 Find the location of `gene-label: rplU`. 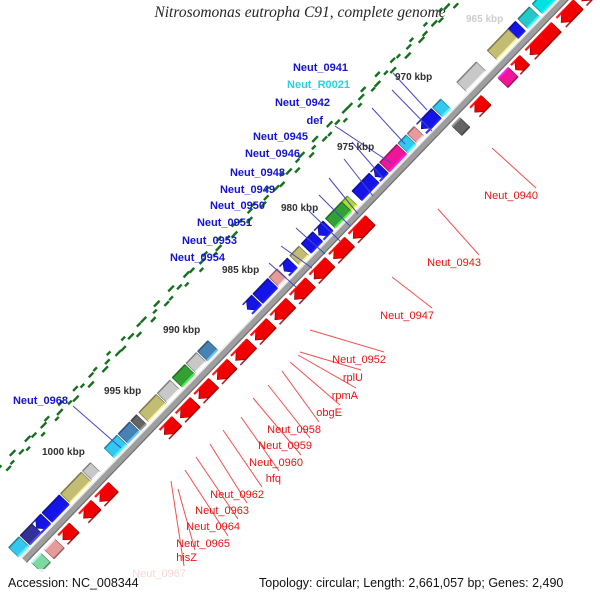

gene-label: rplU is located at coordinates (352, 378).